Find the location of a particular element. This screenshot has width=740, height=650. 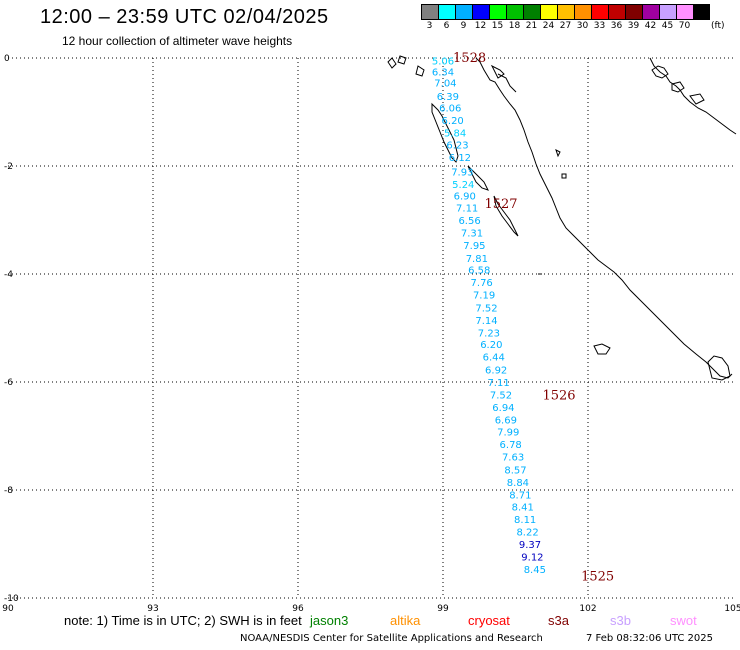

satellite-legend-s3b: s3b is located at coordinates (620, 620).